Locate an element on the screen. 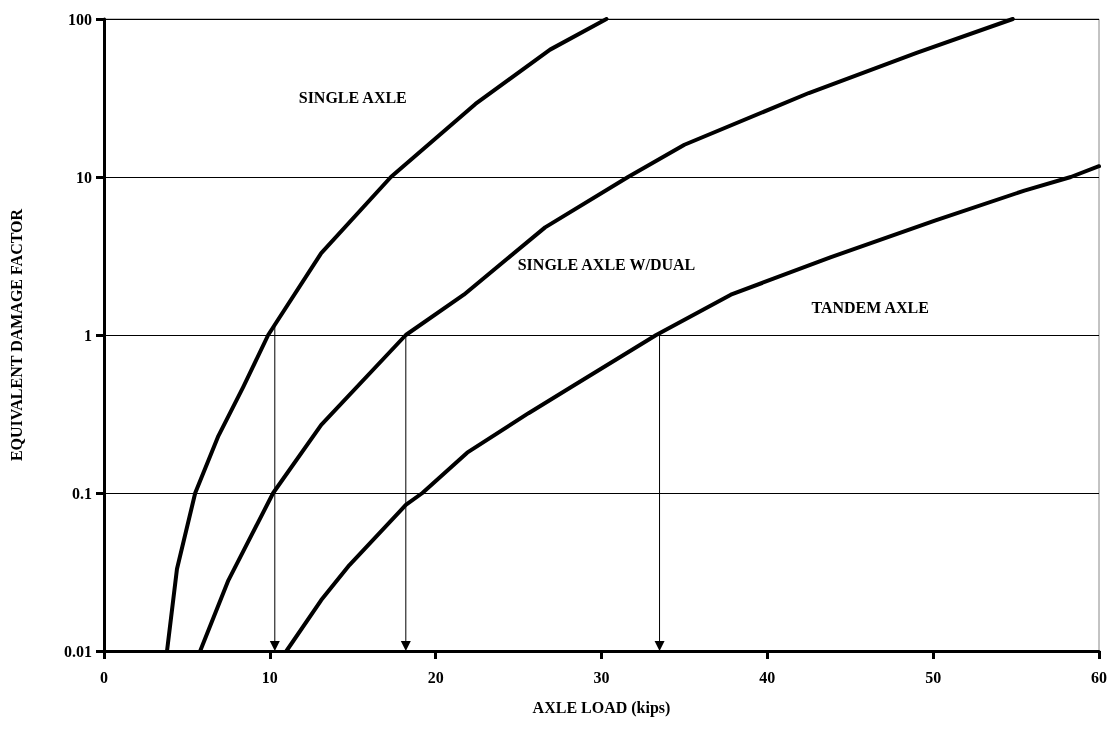  text: SINGLE AXLE is located at coordinates (352, 97).